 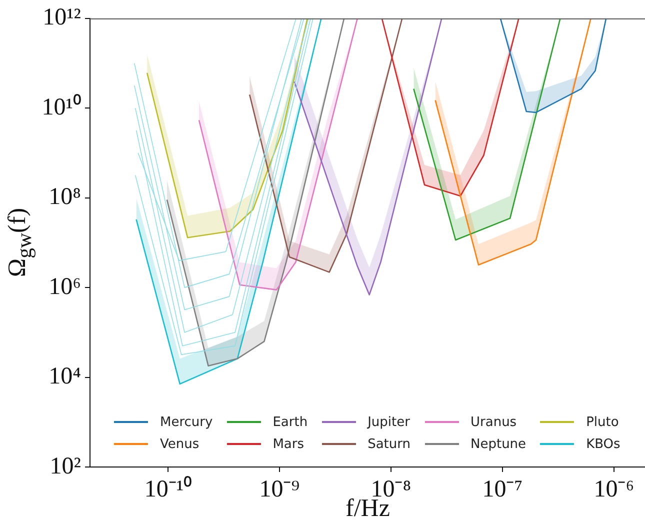 I want to click on x-tick-label: 10⁻¹⁰, so click(x=168, y=489).